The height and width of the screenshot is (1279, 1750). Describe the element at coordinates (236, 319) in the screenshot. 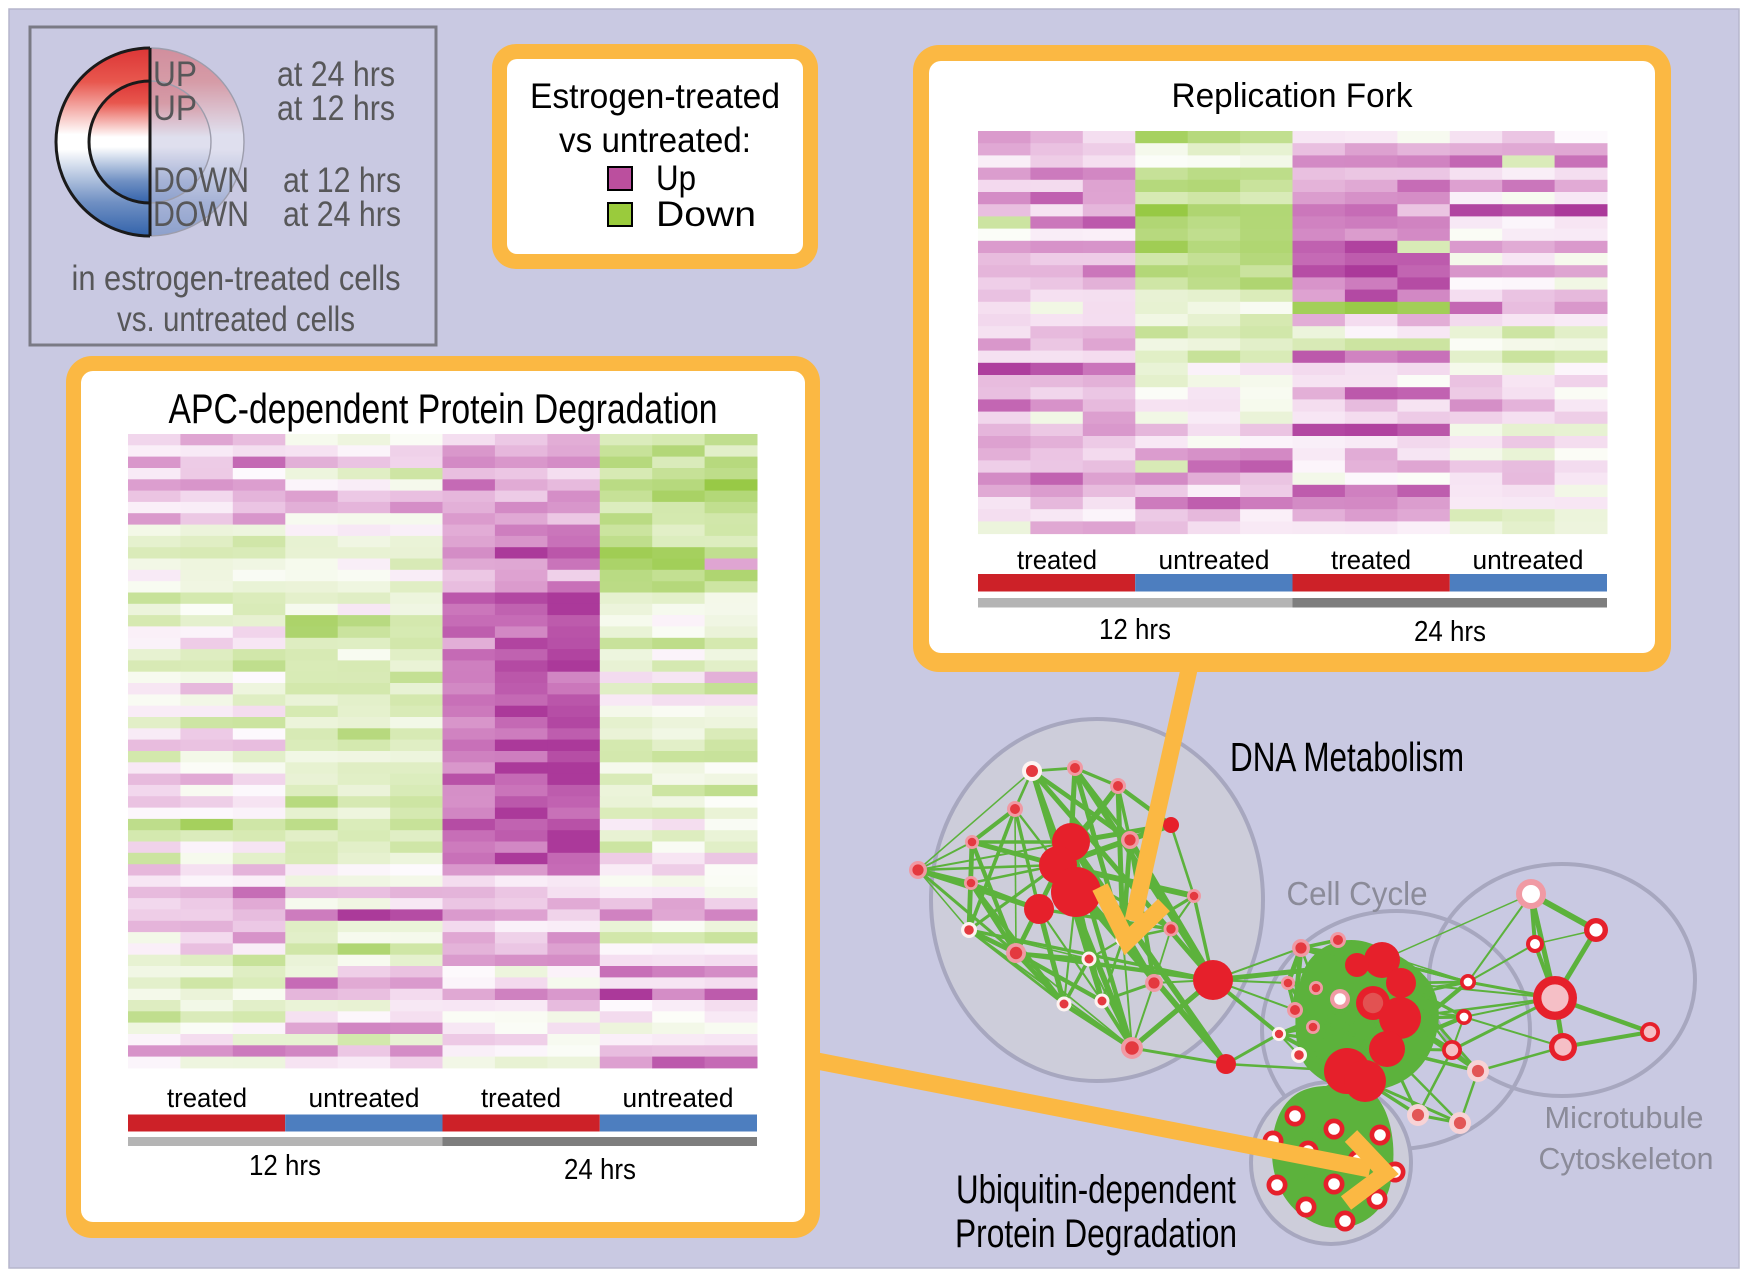

I see `svg-text: vs. untreated cells` at that location.